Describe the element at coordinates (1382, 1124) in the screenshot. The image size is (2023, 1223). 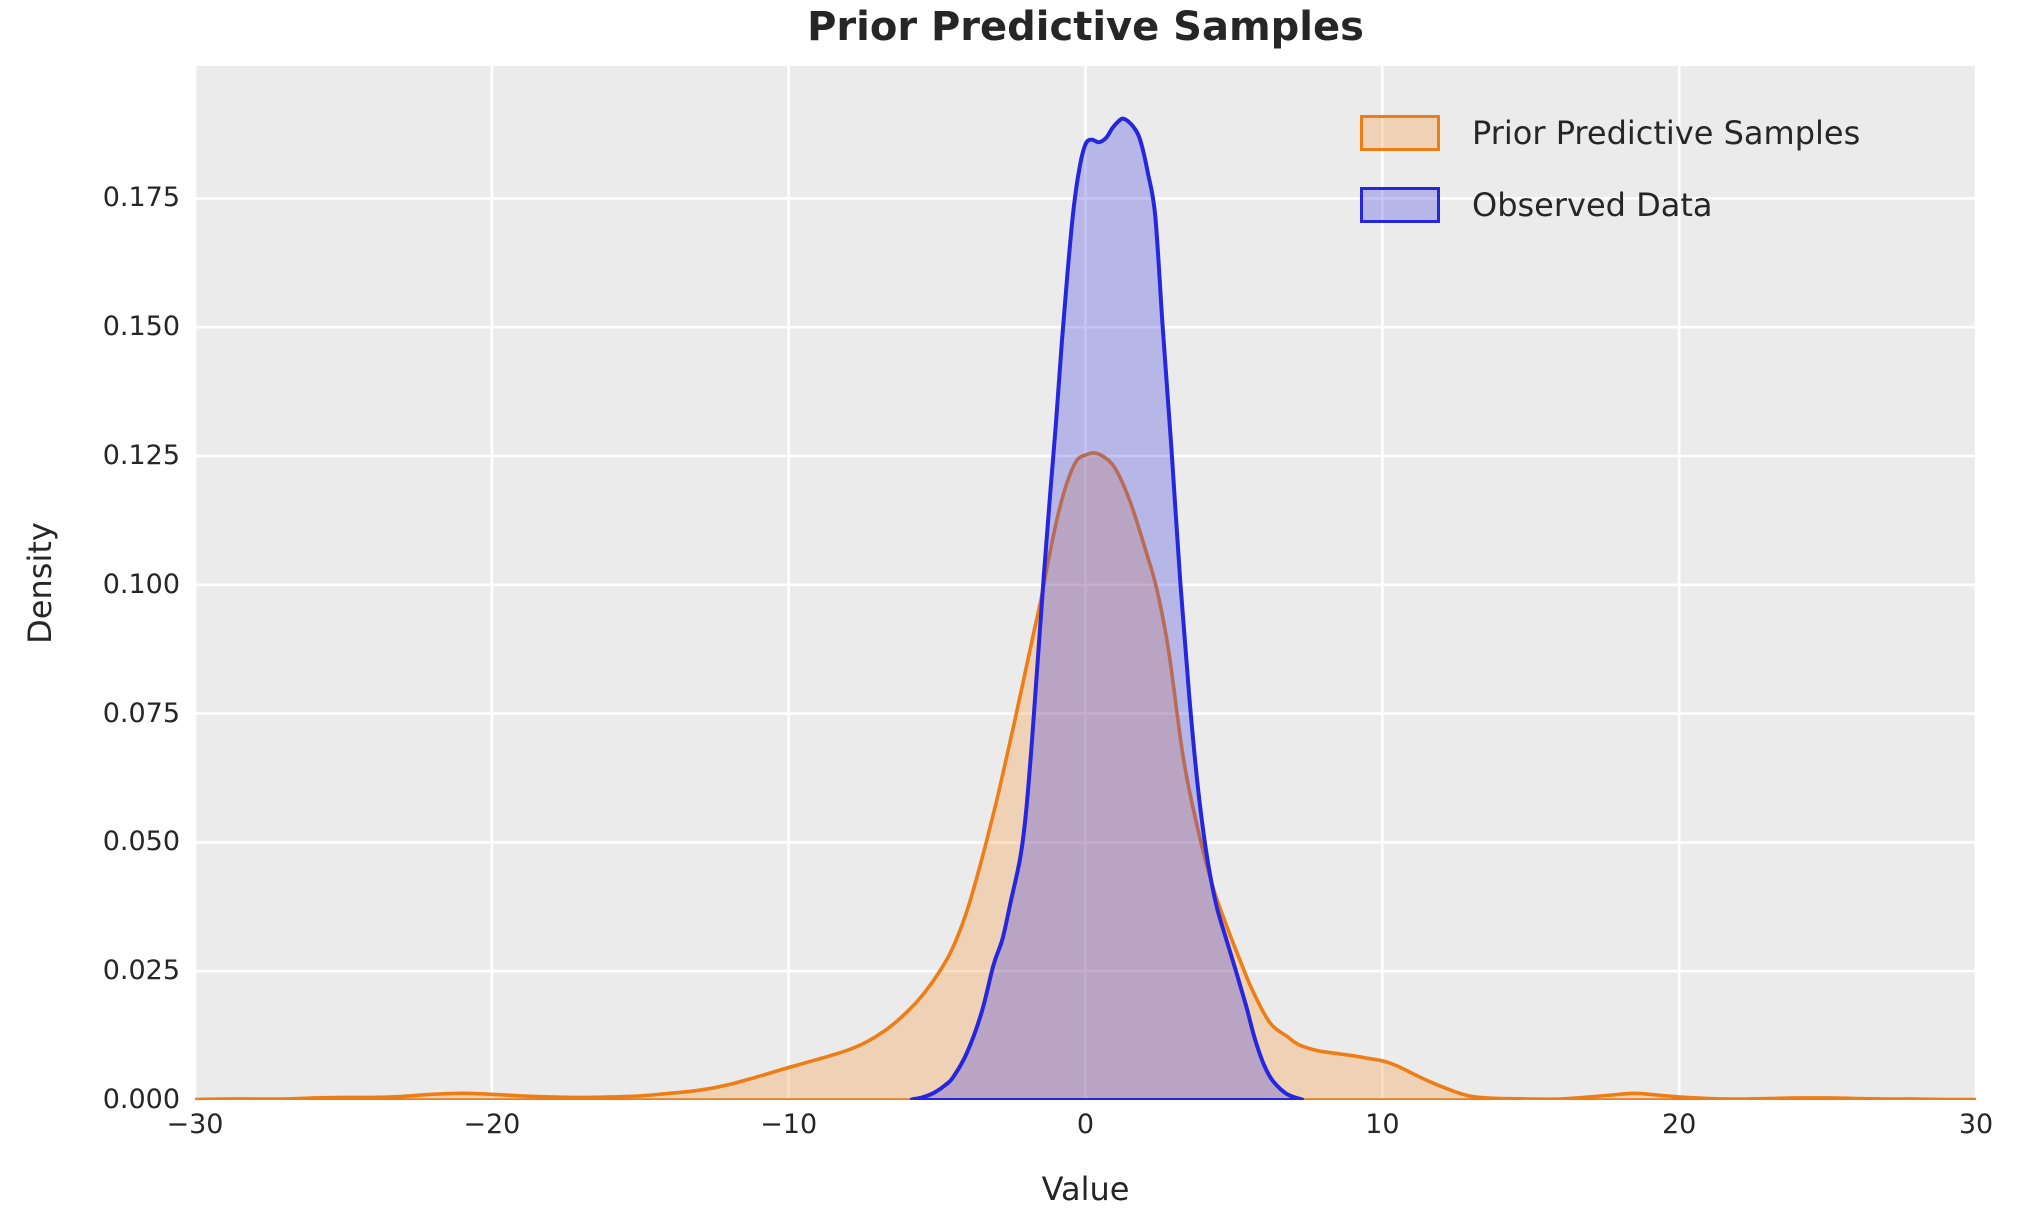
I see `x-tick-label: 10` at that location.